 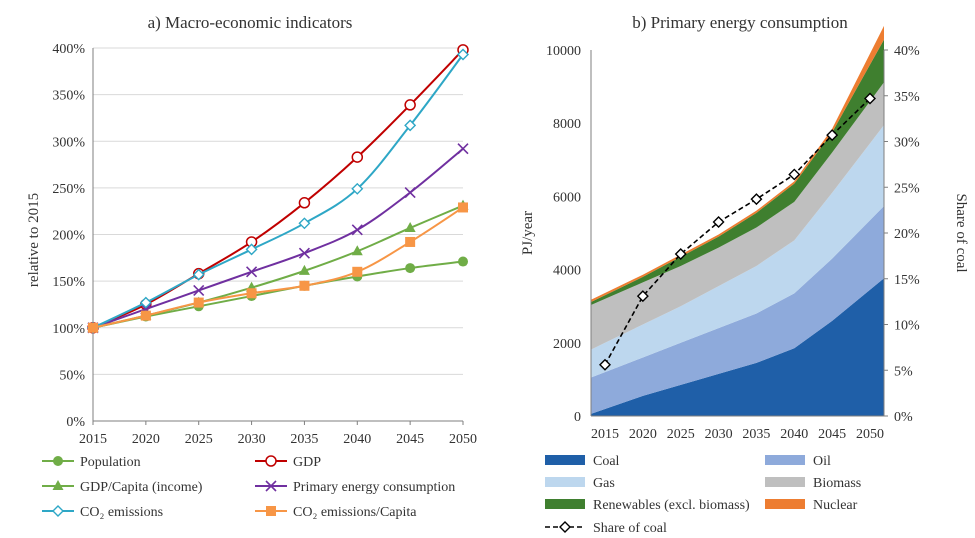 I want to click on y2-tick-label: 20%, so click(x=907, y=234).